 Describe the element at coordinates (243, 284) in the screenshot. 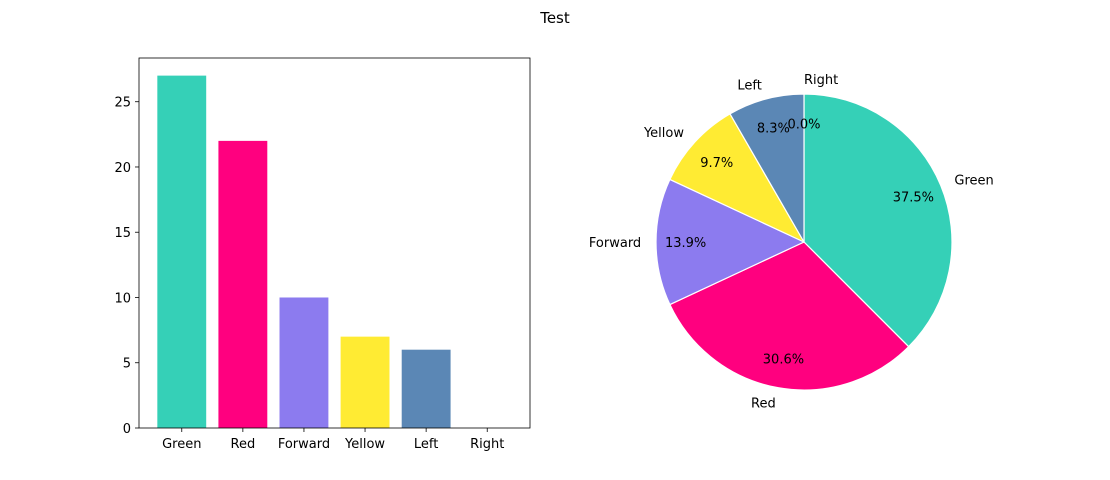

I see `bar-red` at that location.